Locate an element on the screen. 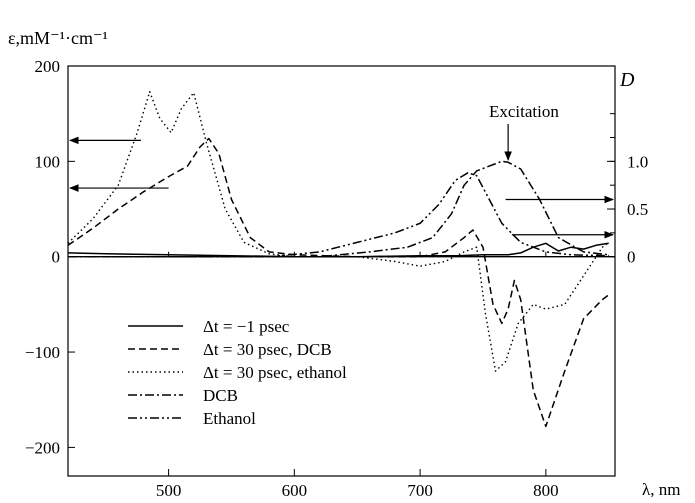  y-axis-label-right: D is located at coordinates (627, 80).